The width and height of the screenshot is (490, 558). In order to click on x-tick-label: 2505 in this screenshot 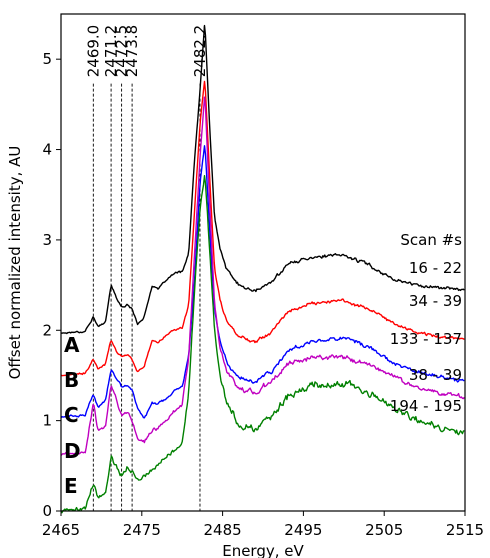, I will do `click(384, 530)`.